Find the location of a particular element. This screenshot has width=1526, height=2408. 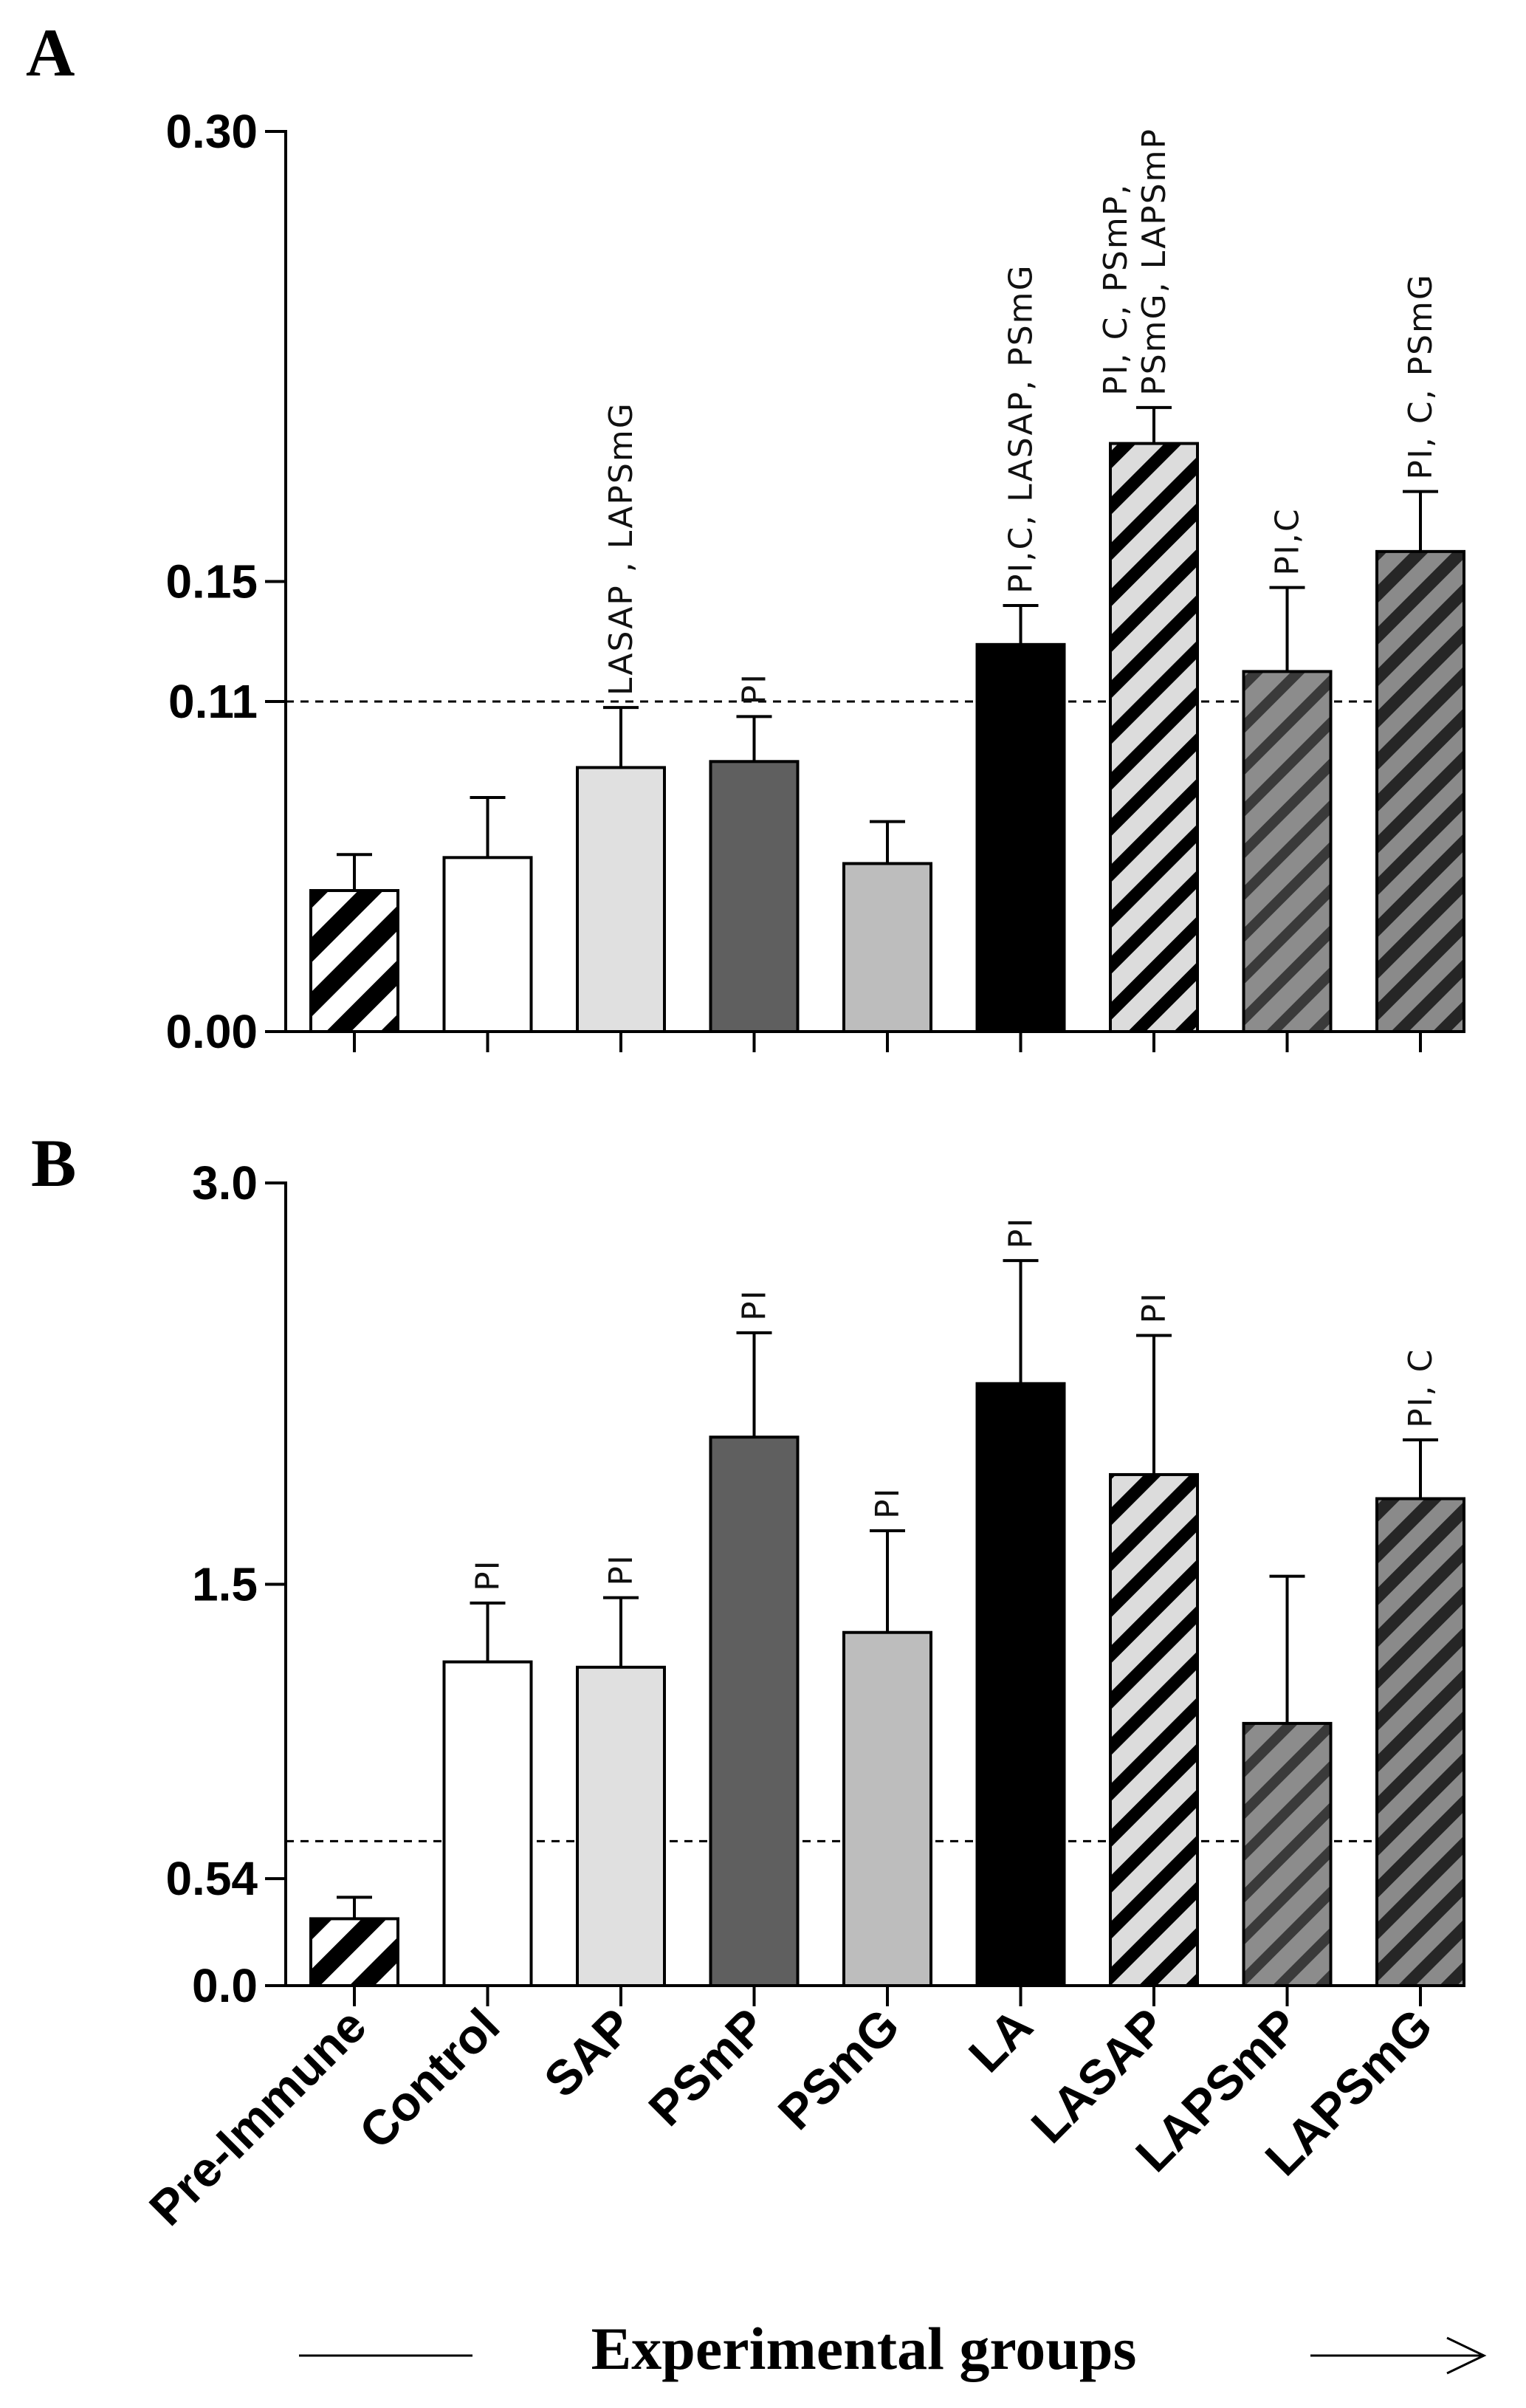

bar-b-la is located at coordinates (1020, 1684).